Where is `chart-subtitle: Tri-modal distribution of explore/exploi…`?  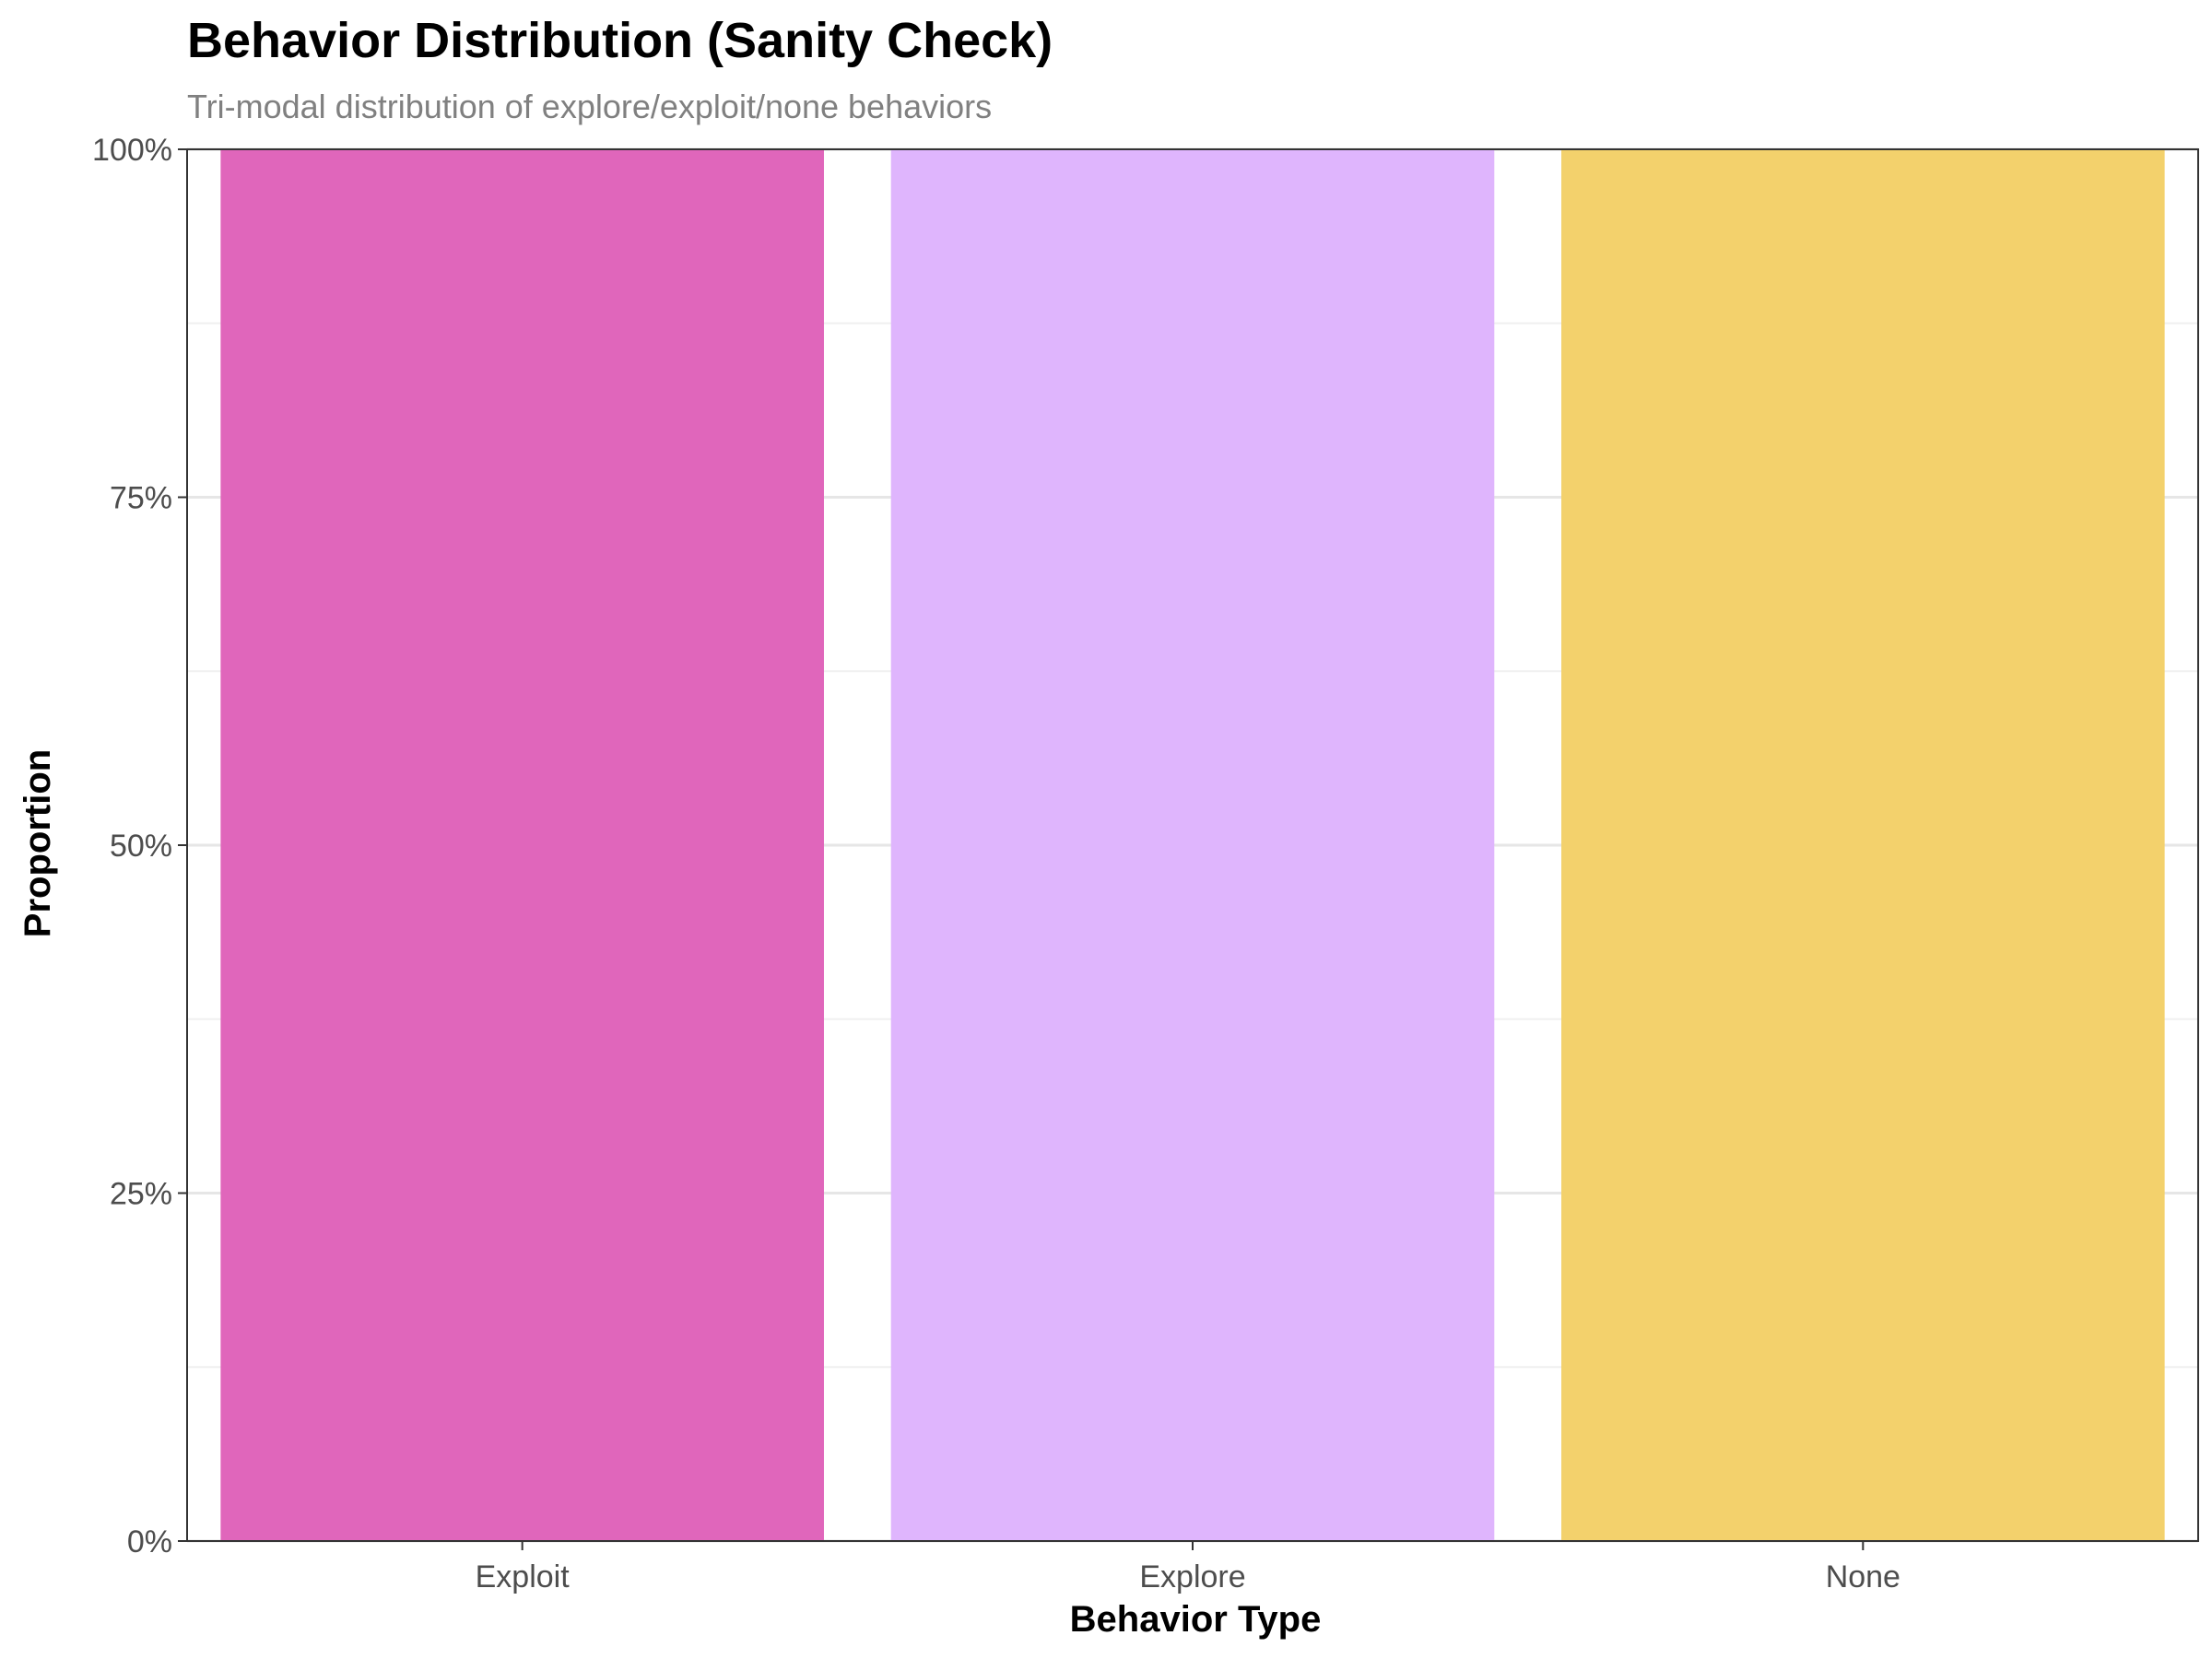 chart-subtitle: Tri-modal distribution of explore/exploi… is located at coordinates (589, 106).